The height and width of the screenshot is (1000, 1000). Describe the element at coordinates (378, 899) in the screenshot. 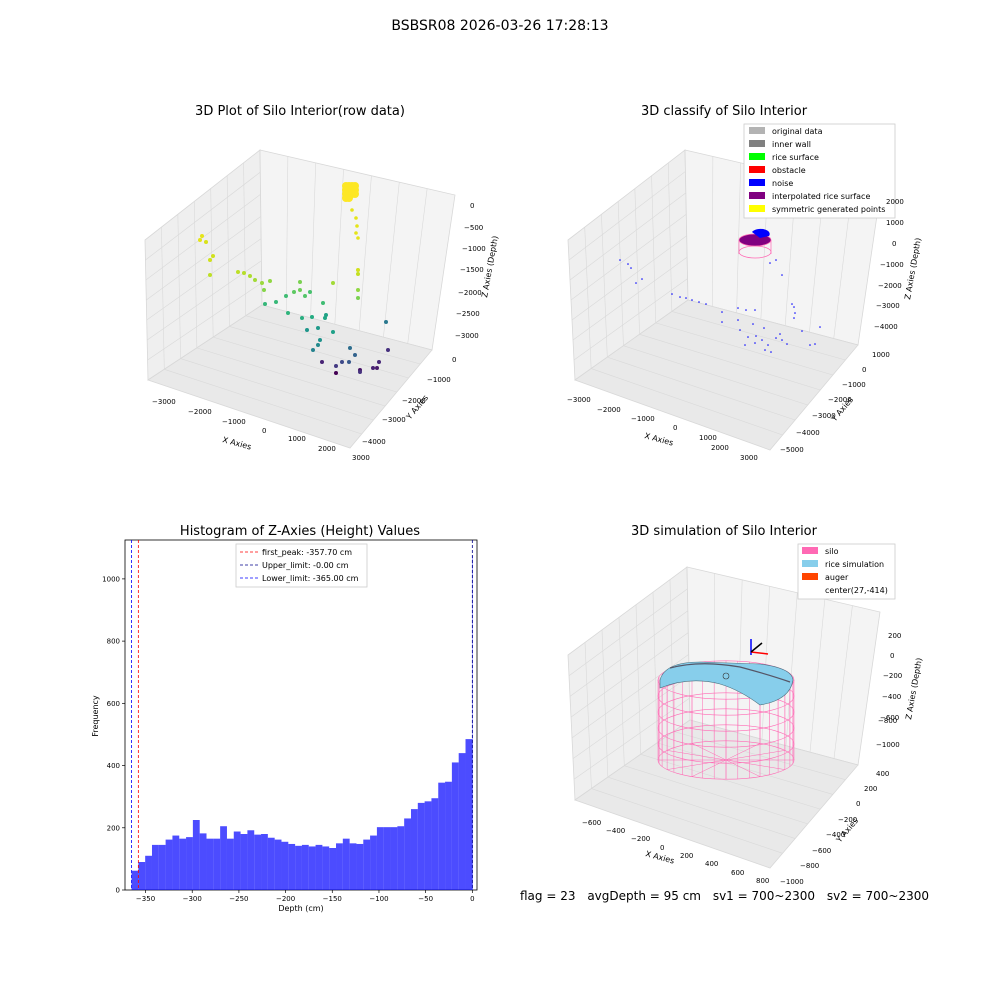

I see `histogram-xtick: −100` at that location.